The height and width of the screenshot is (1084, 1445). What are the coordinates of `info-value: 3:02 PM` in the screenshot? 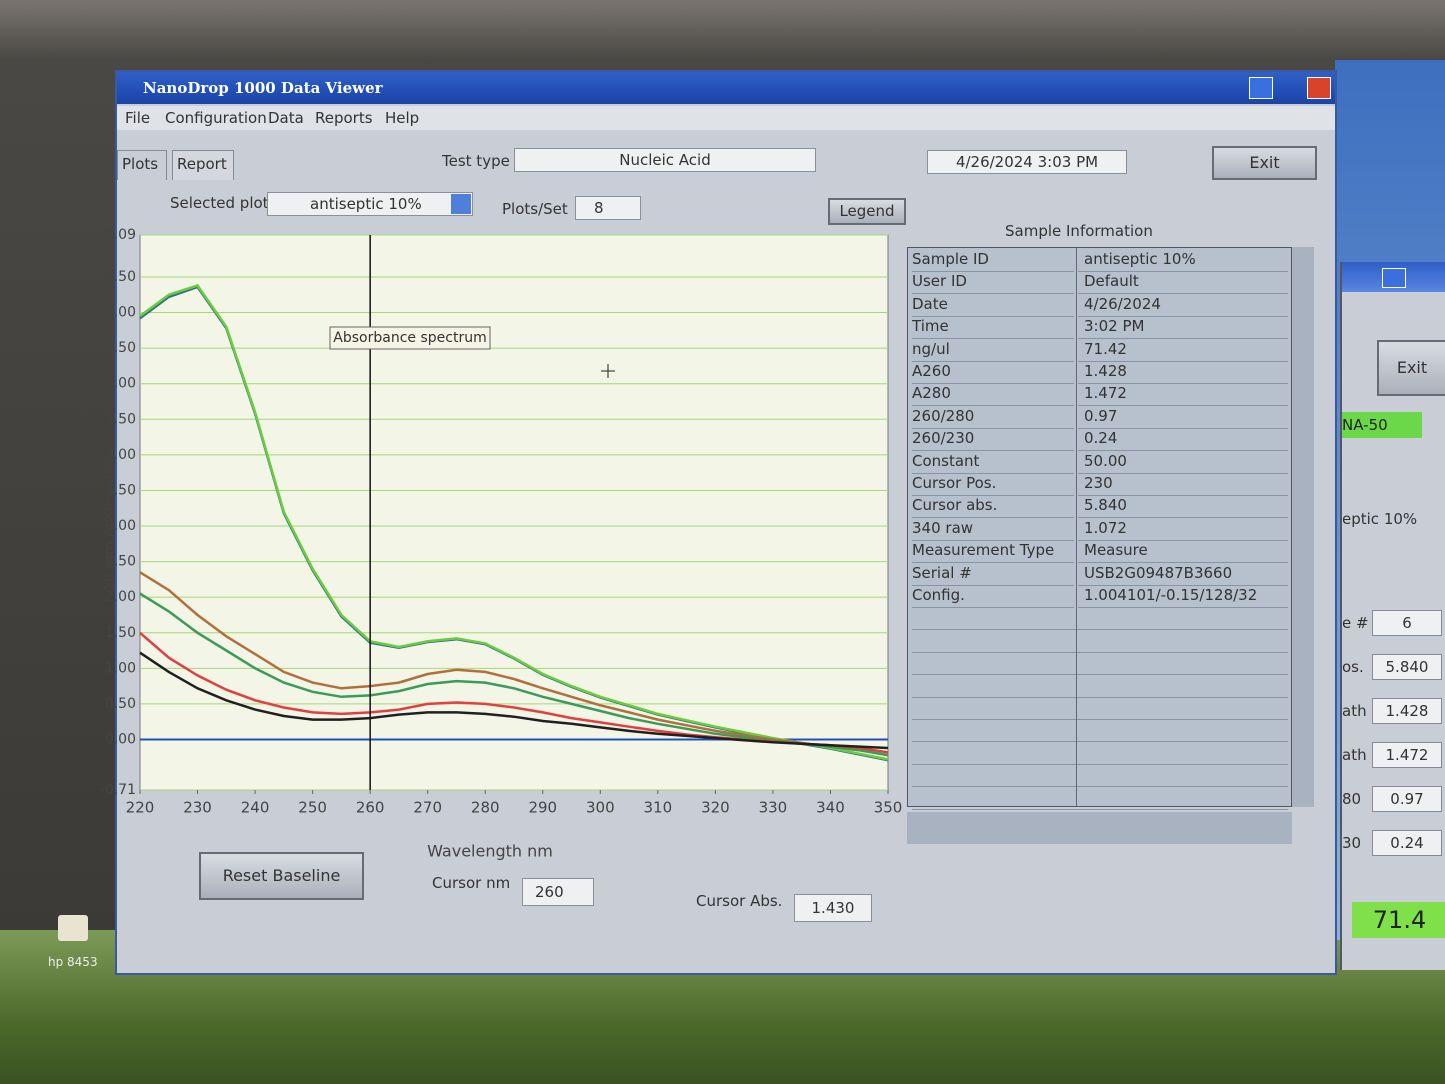 It's located at (1183, 328).